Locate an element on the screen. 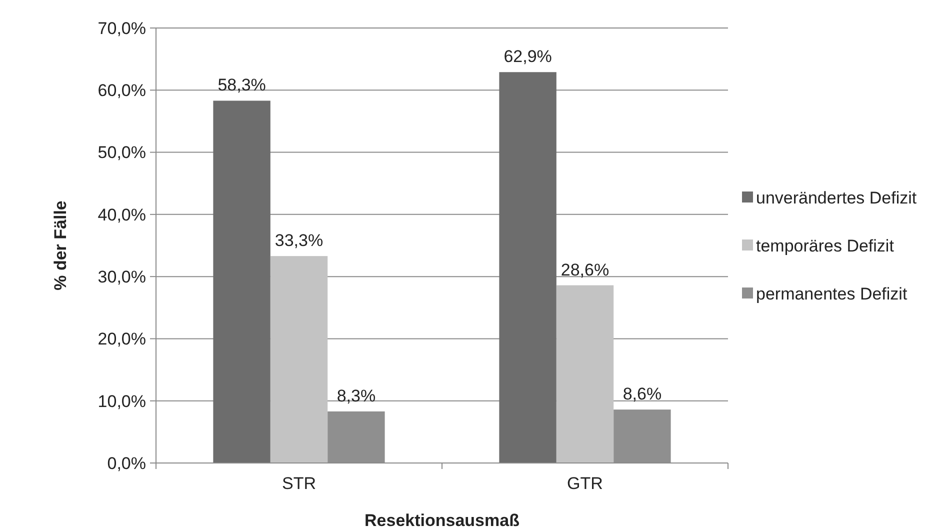 The width and height of the screenshot is (940, 530). x-tick-label: STR is located at coordinates (299, 483).